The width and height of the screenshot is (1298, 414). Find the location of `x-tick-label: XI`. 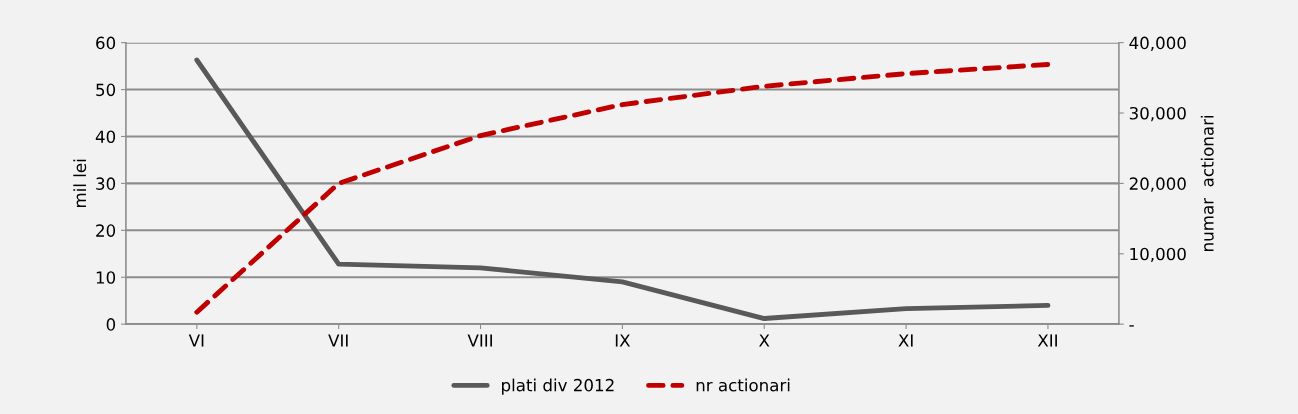

x-tick-label: XI is located at coordinates (905, 340).